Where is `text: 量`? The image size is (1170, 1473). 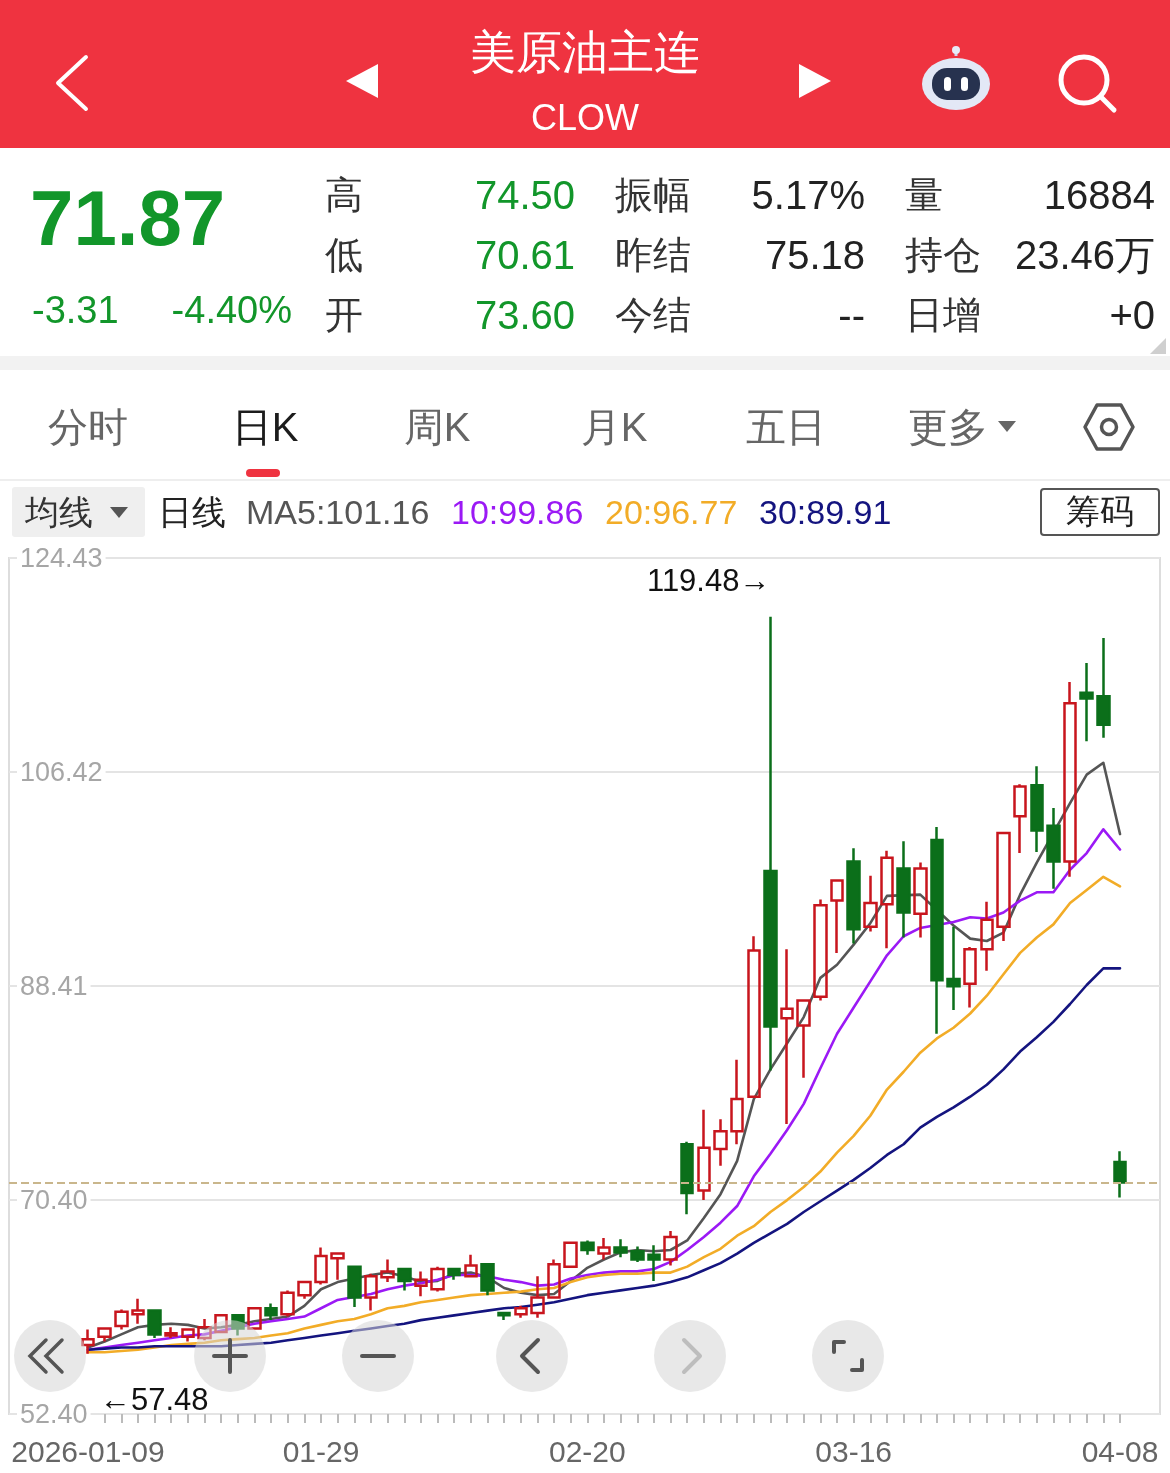
text: 量 is located at coordinates (924, 195).